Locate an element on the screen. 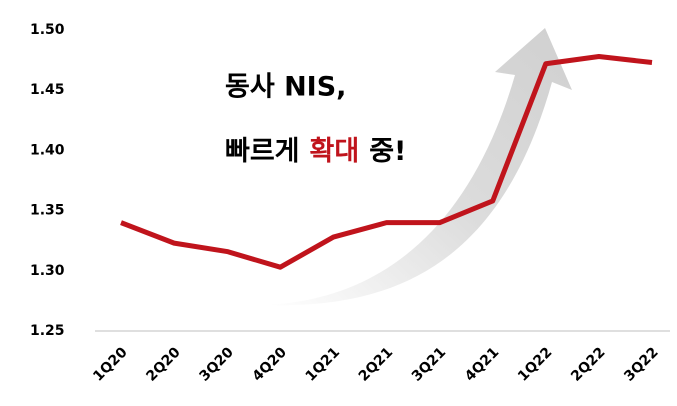 The image size is (677, 406). x-tick-label: 2Q20 is located at coordinates (163, 364).